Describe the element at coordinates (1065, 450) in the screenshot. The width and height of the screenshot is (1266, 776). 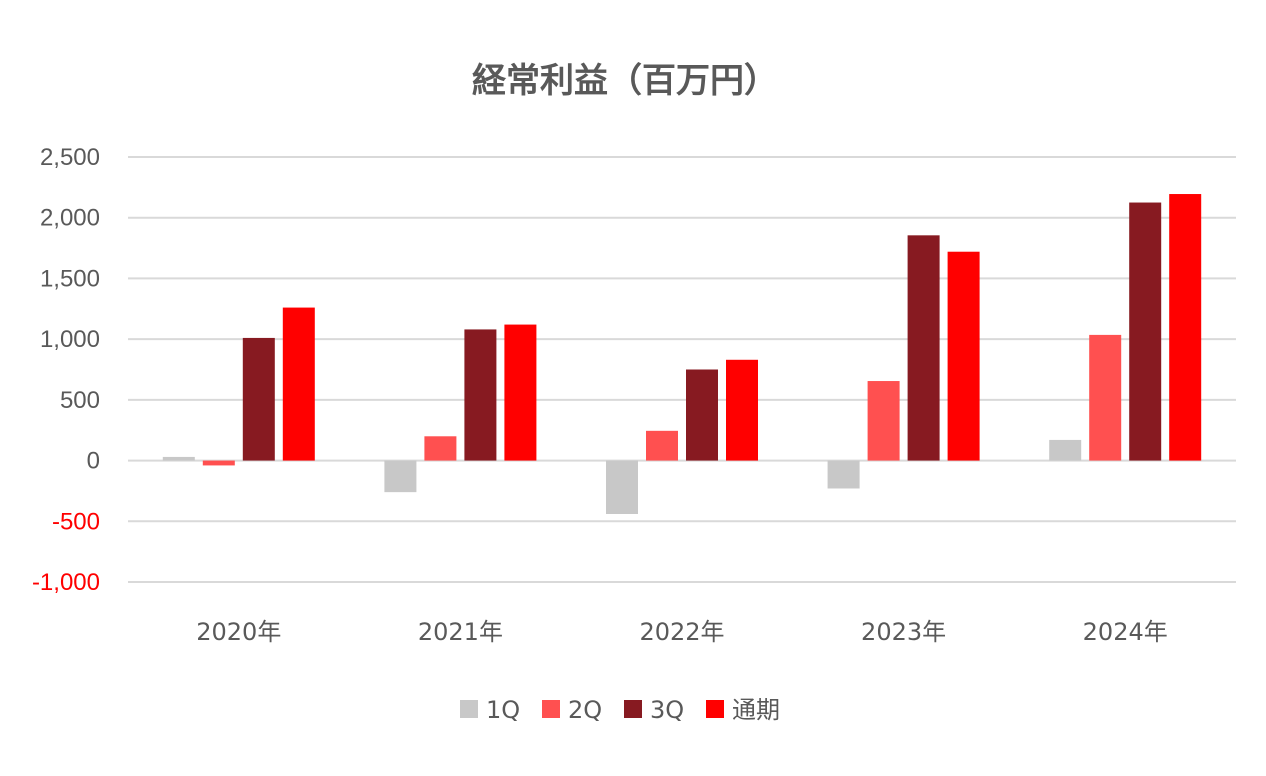
I see `bar-1-2024年` at that location.